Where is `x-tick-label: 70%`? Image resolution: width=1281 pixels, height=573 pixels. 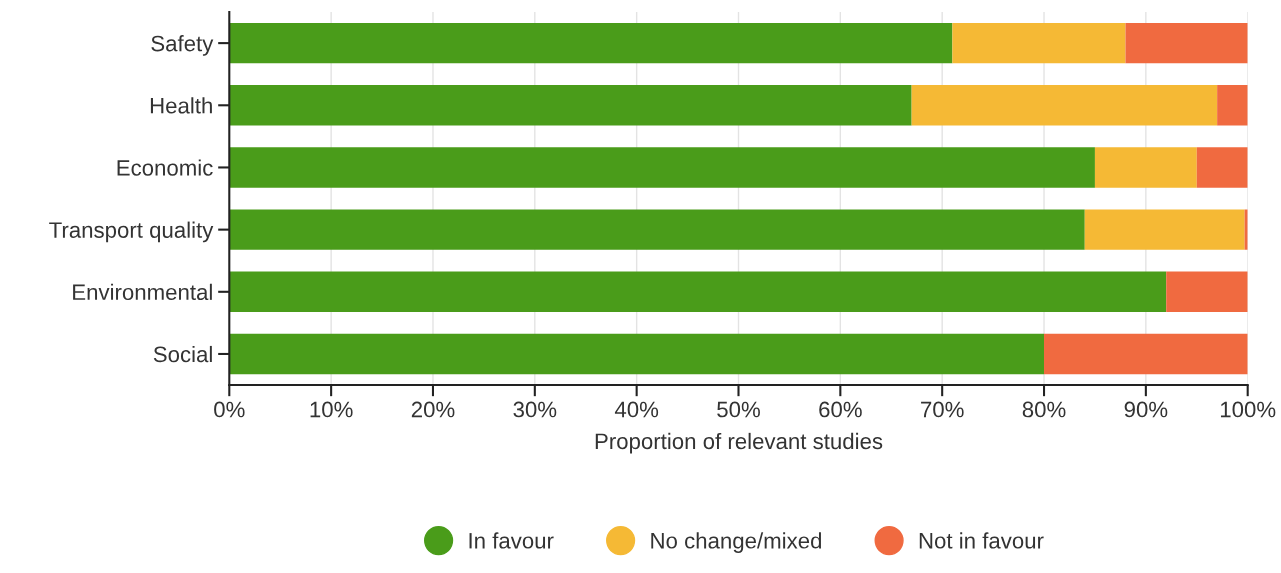
x-tick-label: 70% is located at coordinates (942, 409).